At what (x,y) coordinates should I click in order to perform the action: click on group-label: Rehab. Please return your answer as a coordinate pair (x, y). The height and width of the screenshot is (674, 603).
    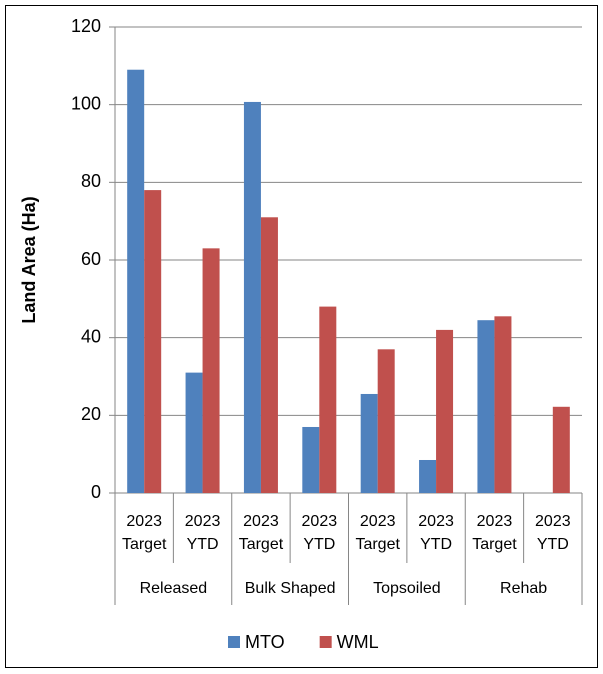
    Looking at the image, I should click on (523, 588).